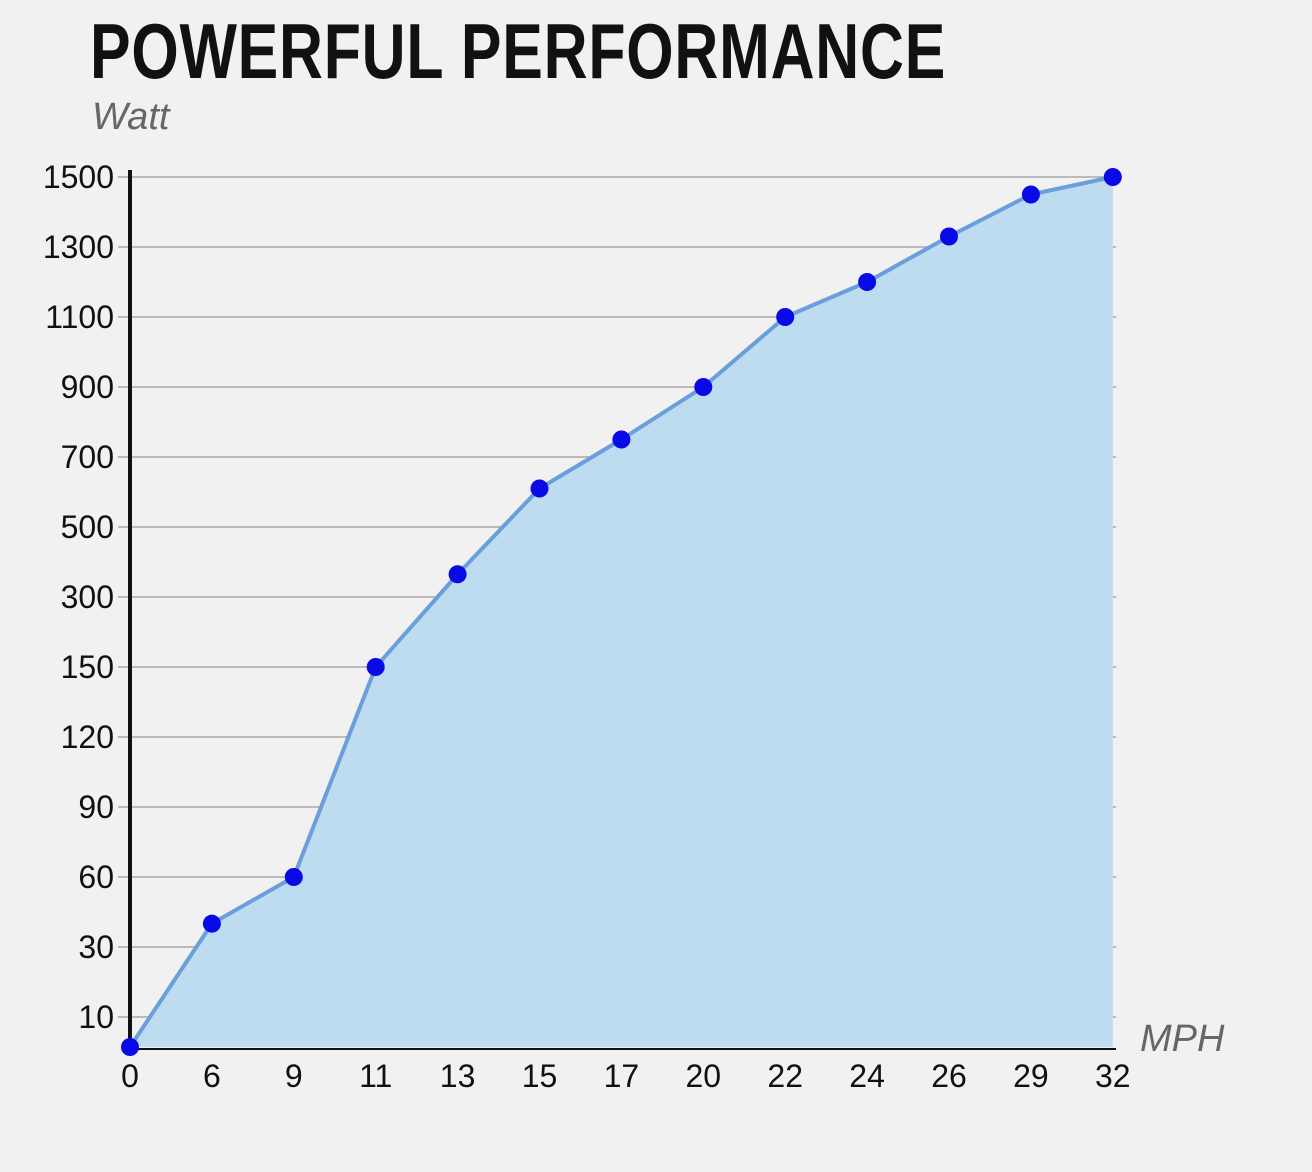 This screenshot has width=1312, height=1172. Describe the element at coordinates (87, 527) in the screenshot. I see `y-tick-label: 500` at that location.